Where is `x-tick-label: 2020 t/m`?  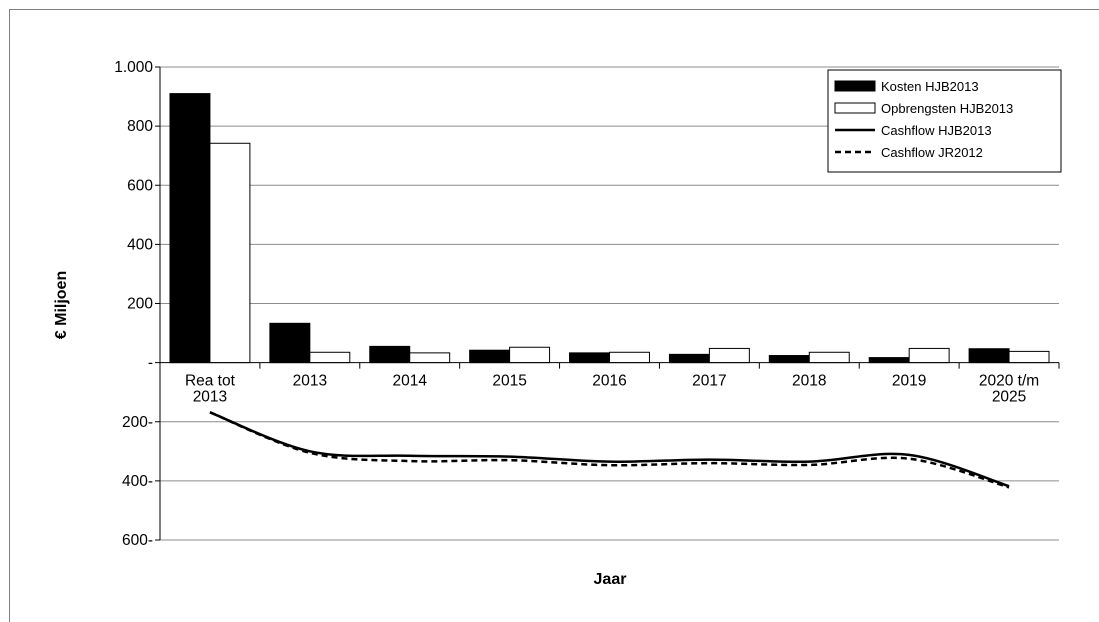
x-tick-label: 2020 t/m is located at coordinates (1009, 381).